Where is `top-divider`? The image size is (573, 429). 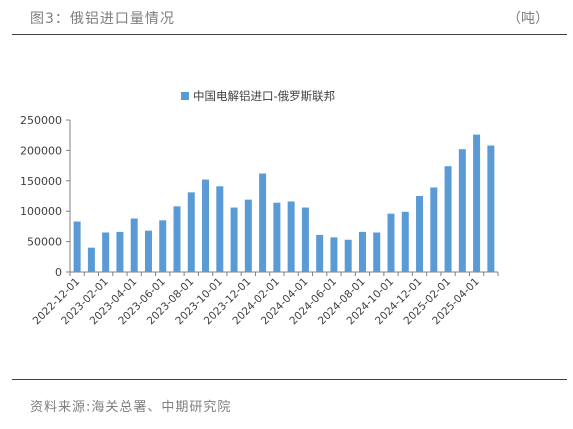
top-divider is located at coordinates (289, 34).